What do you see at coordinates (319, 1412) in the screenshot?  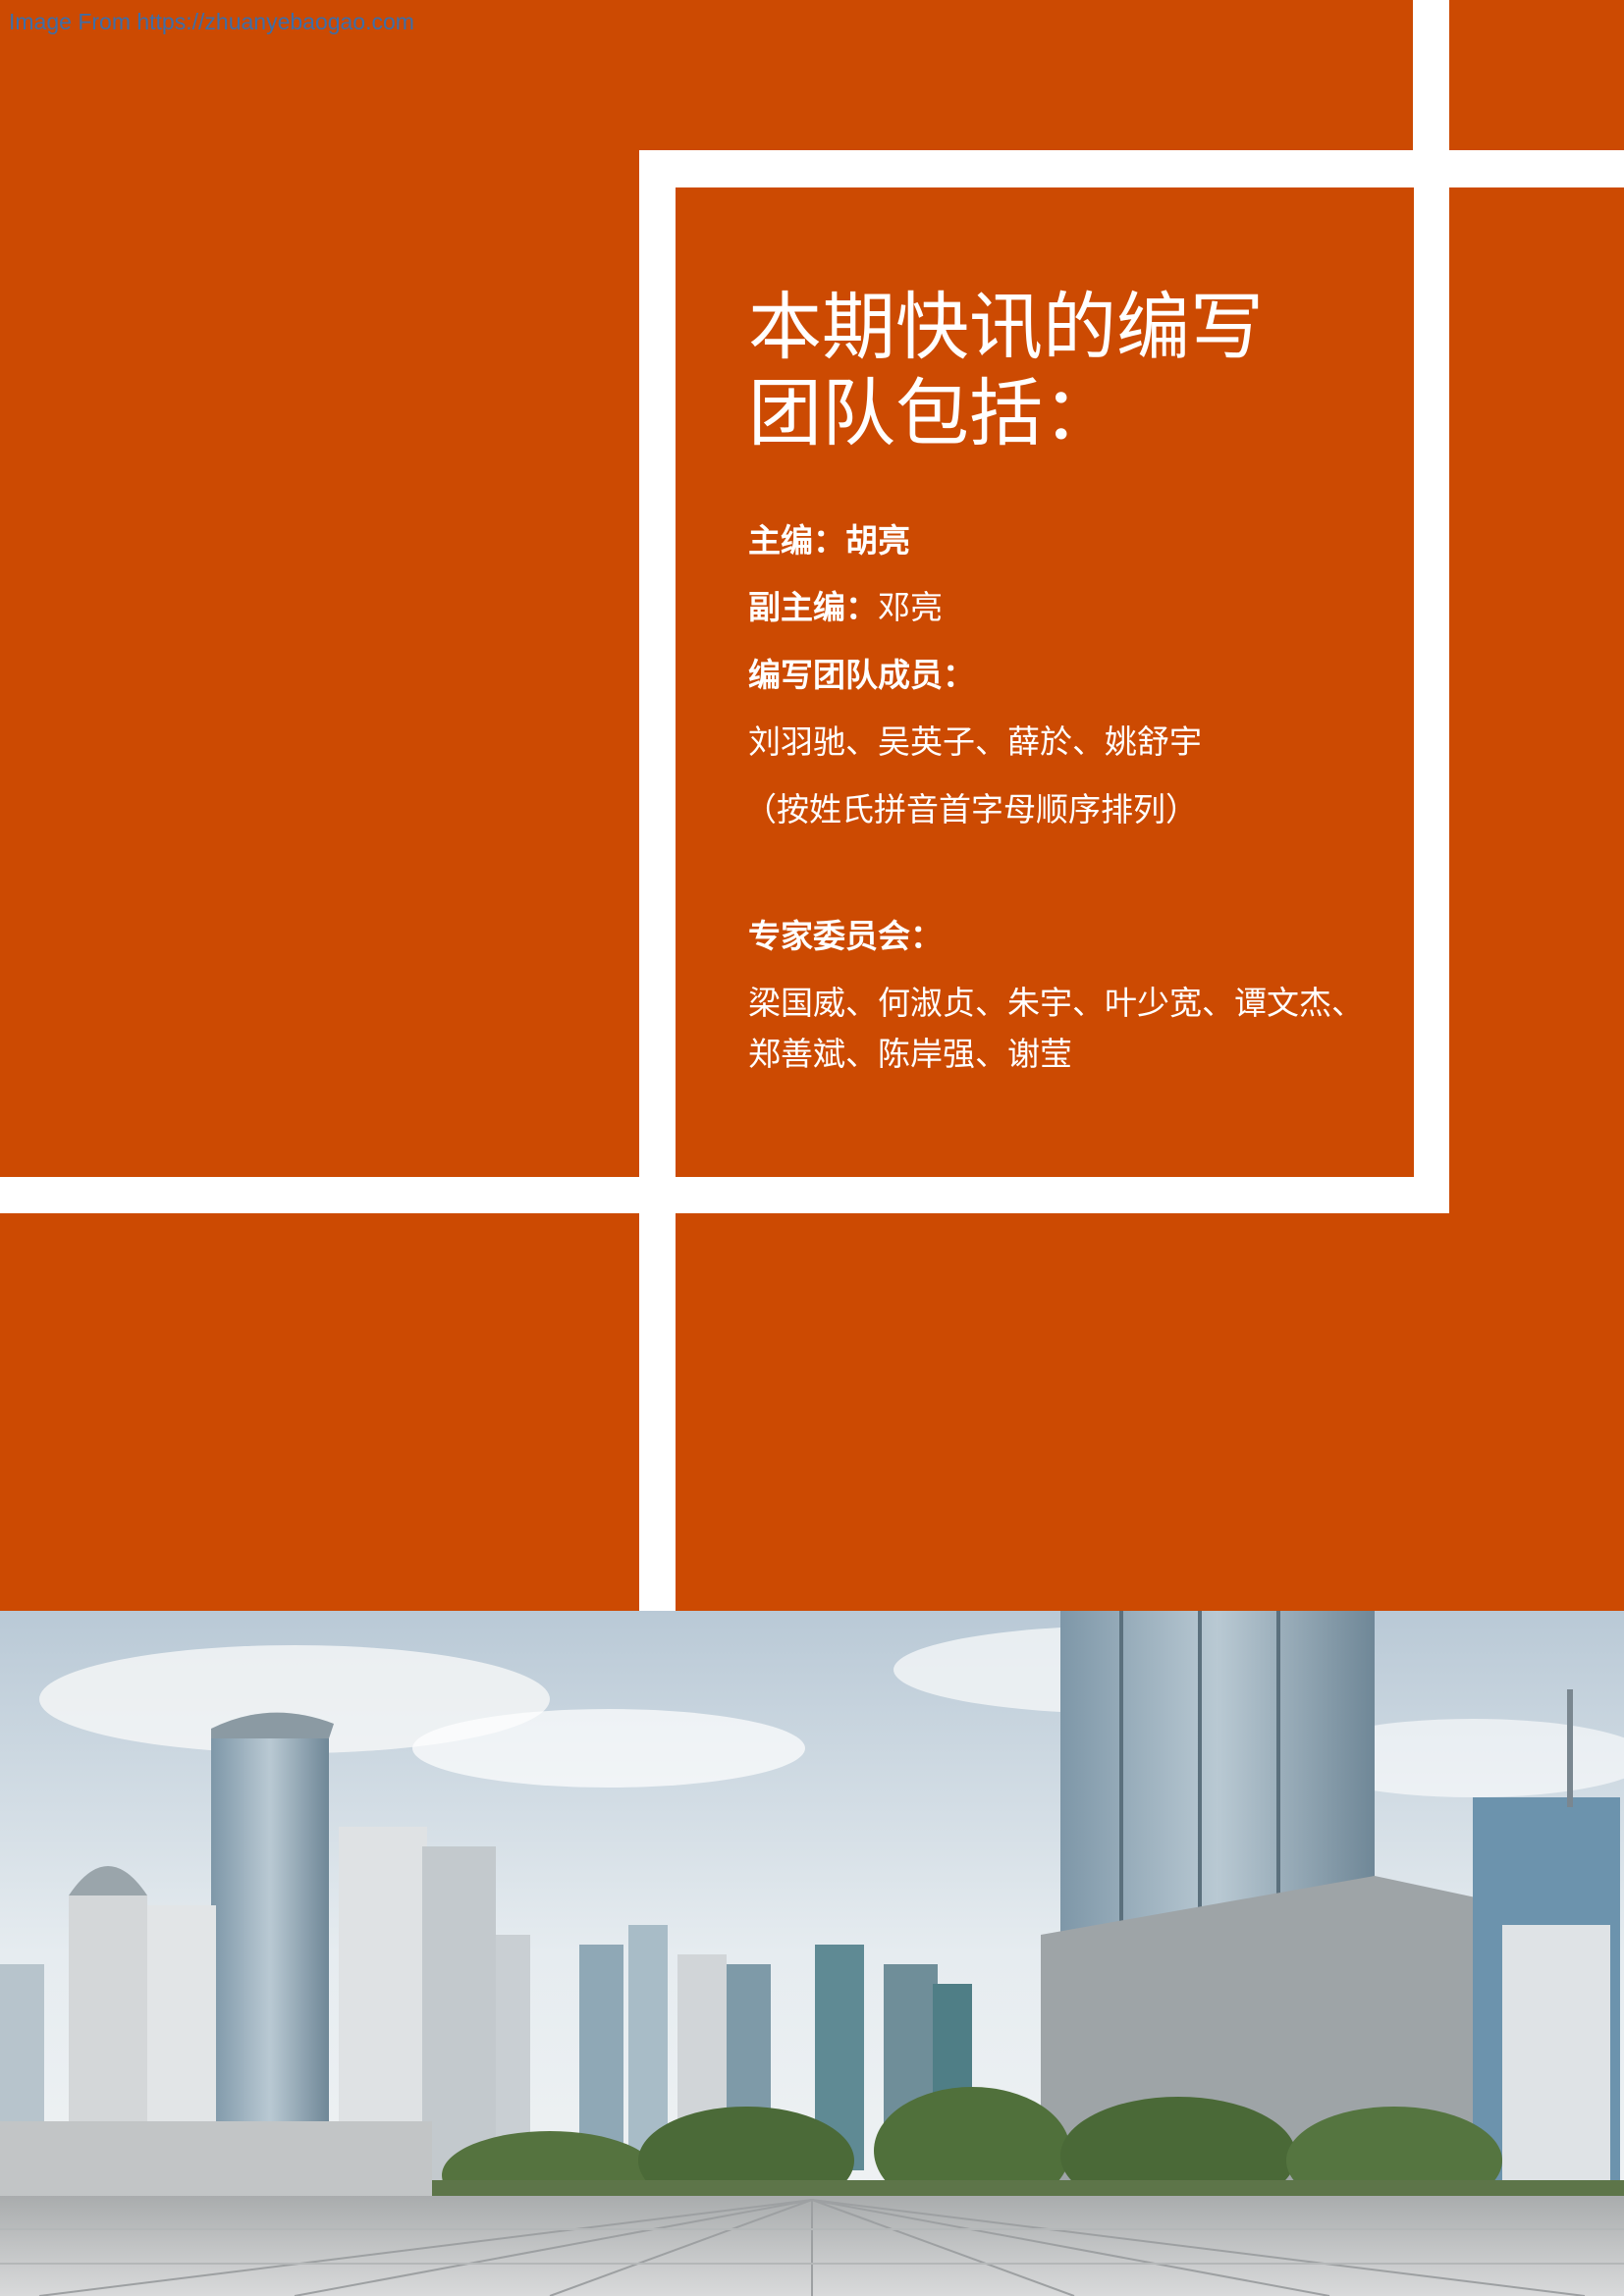 I see `bg-block-bottom-left` at bounding box center [319, 1412].